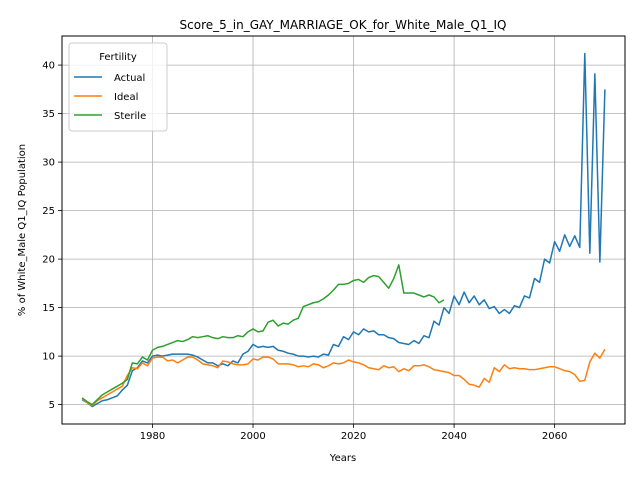  What do you see at coordinates (252, 436) in the screenshot?
I see `x-tick-label: 2000` at bounding box center [252, 436].